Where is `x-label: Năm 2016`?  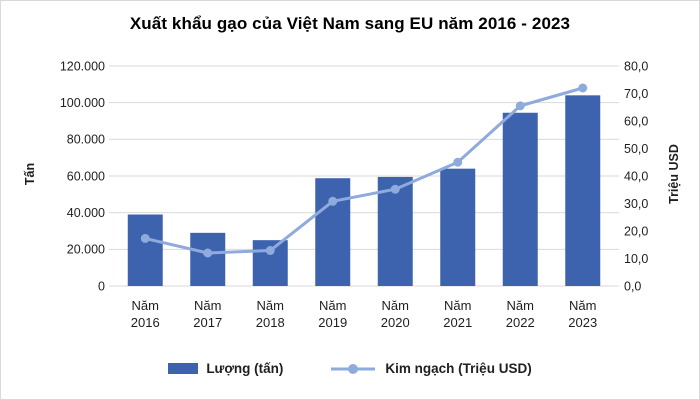
x-label: Năm 2016 is located at coordinates (145, 314).